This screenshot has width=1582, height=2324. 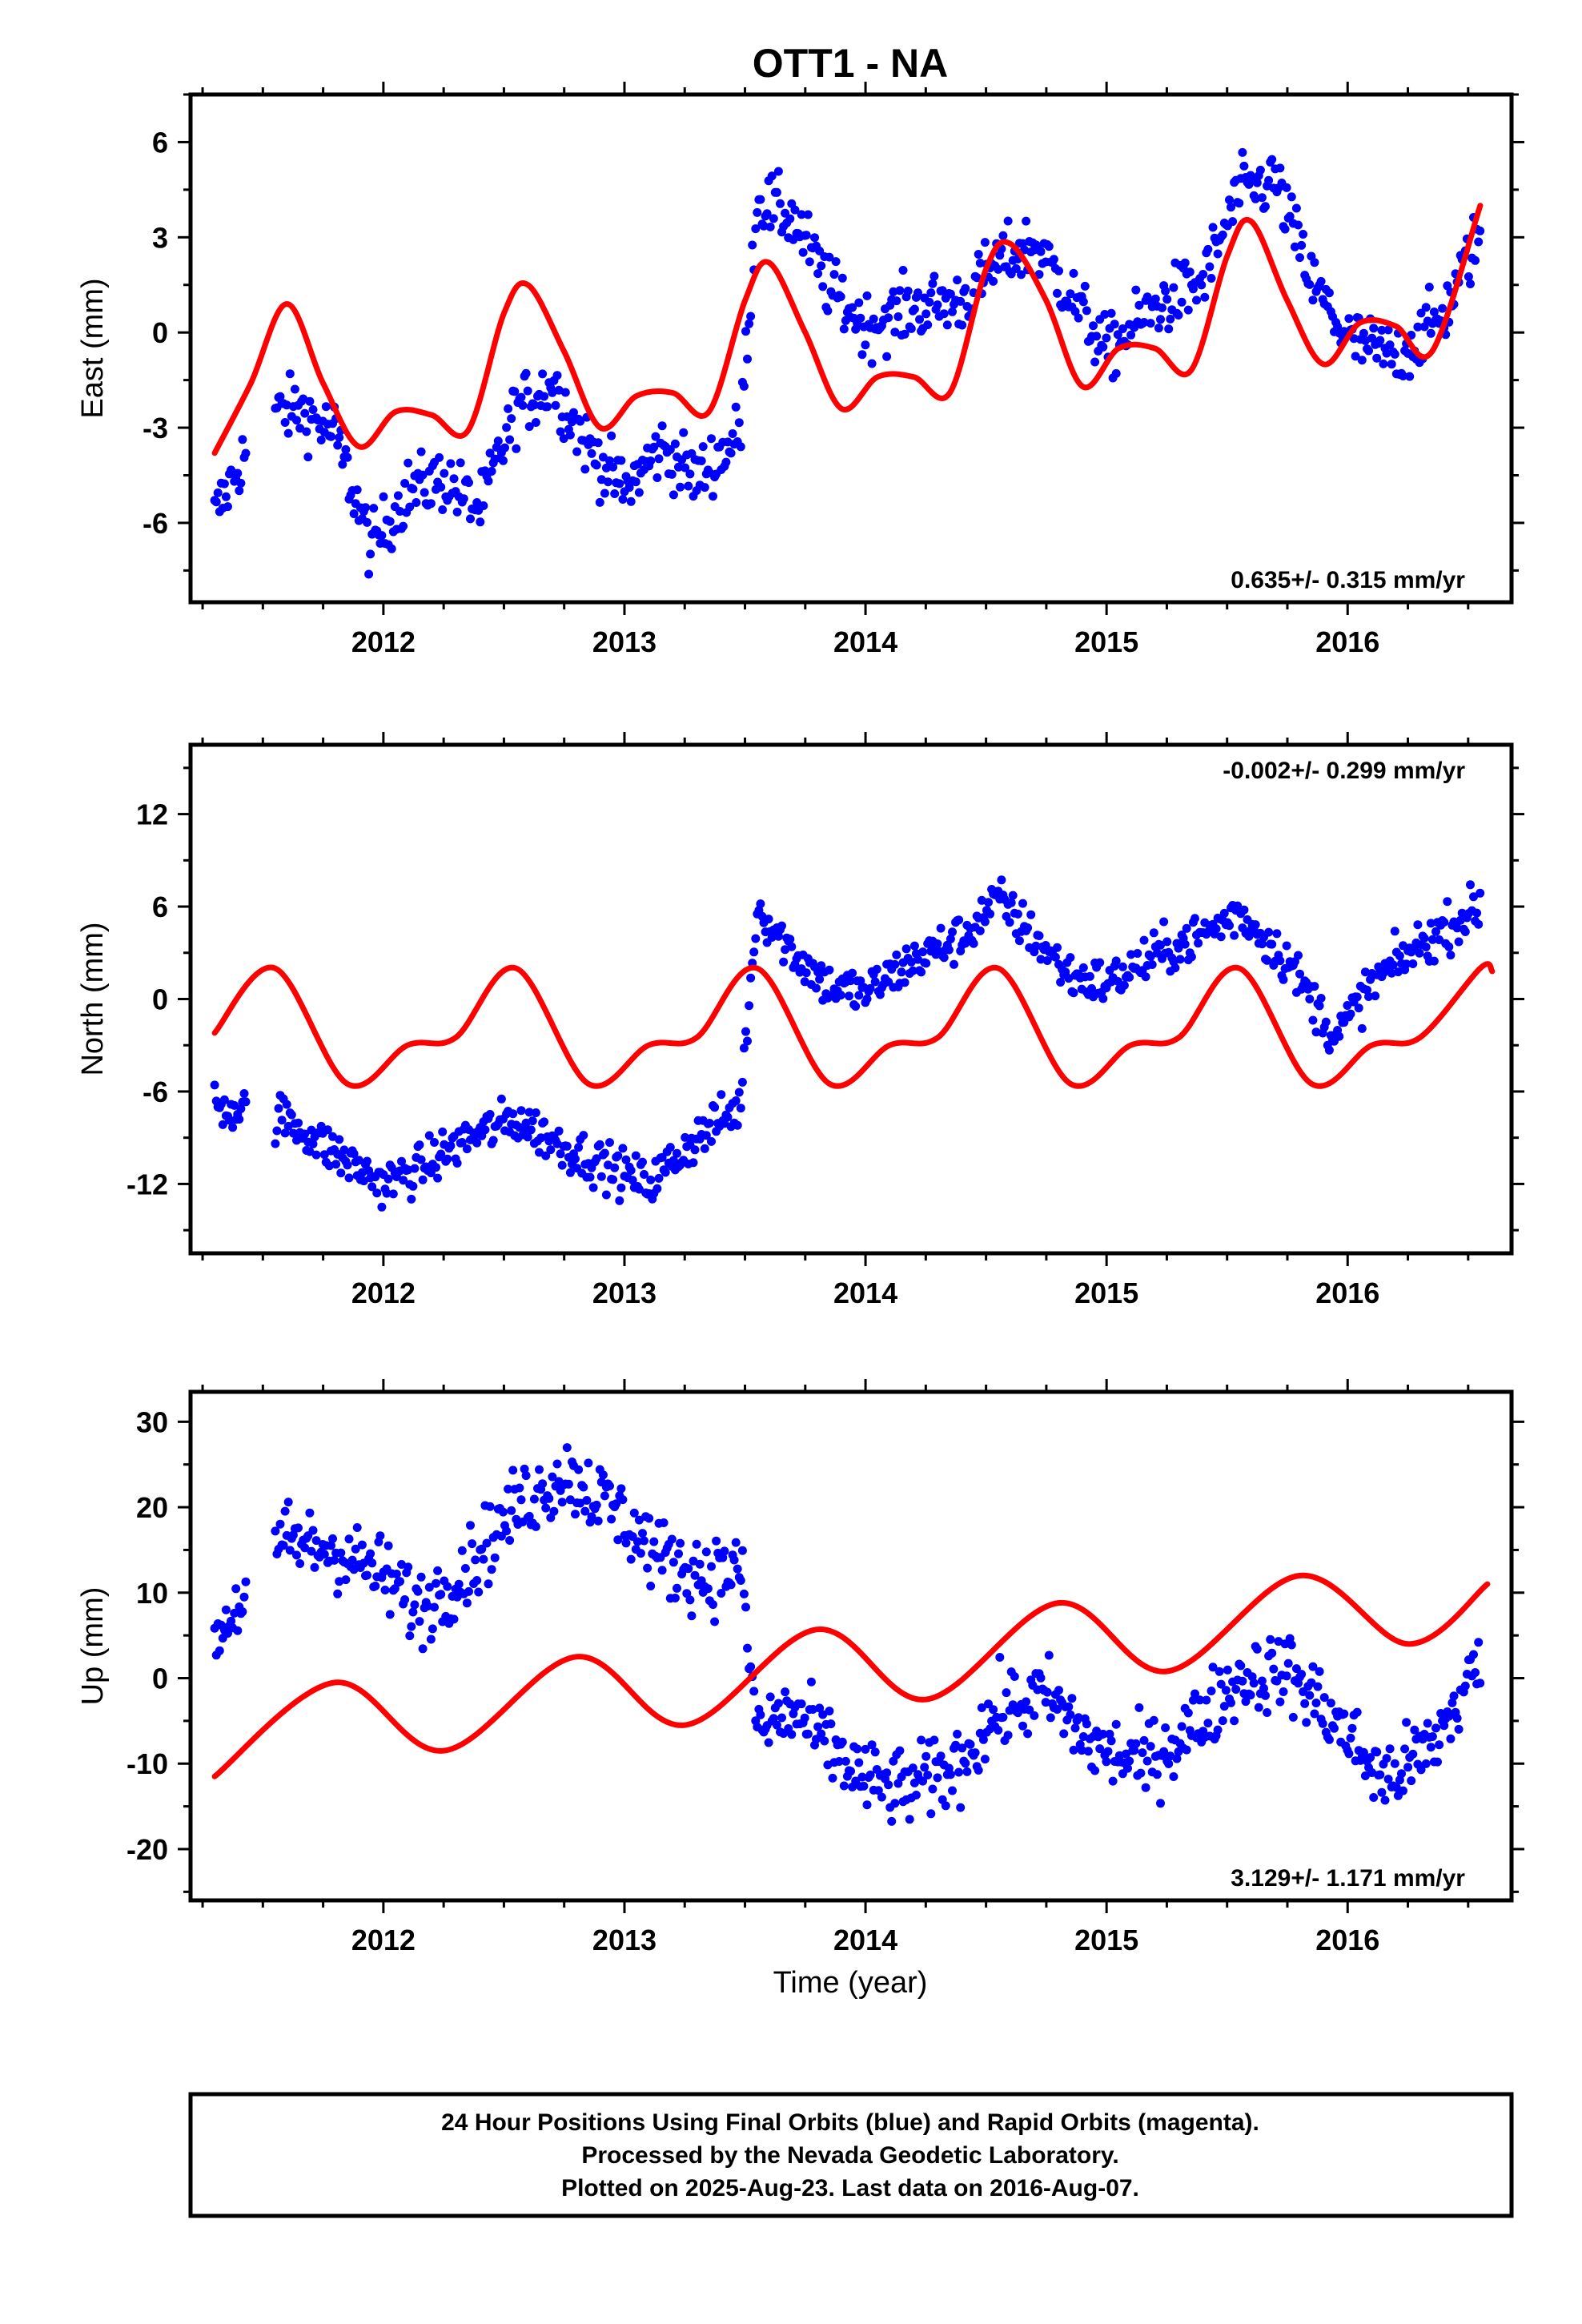 What do you see at coordinates (865, 641) in the screenshot?
I see `x-tick-label: 2014` at bounding box center [865, 641].